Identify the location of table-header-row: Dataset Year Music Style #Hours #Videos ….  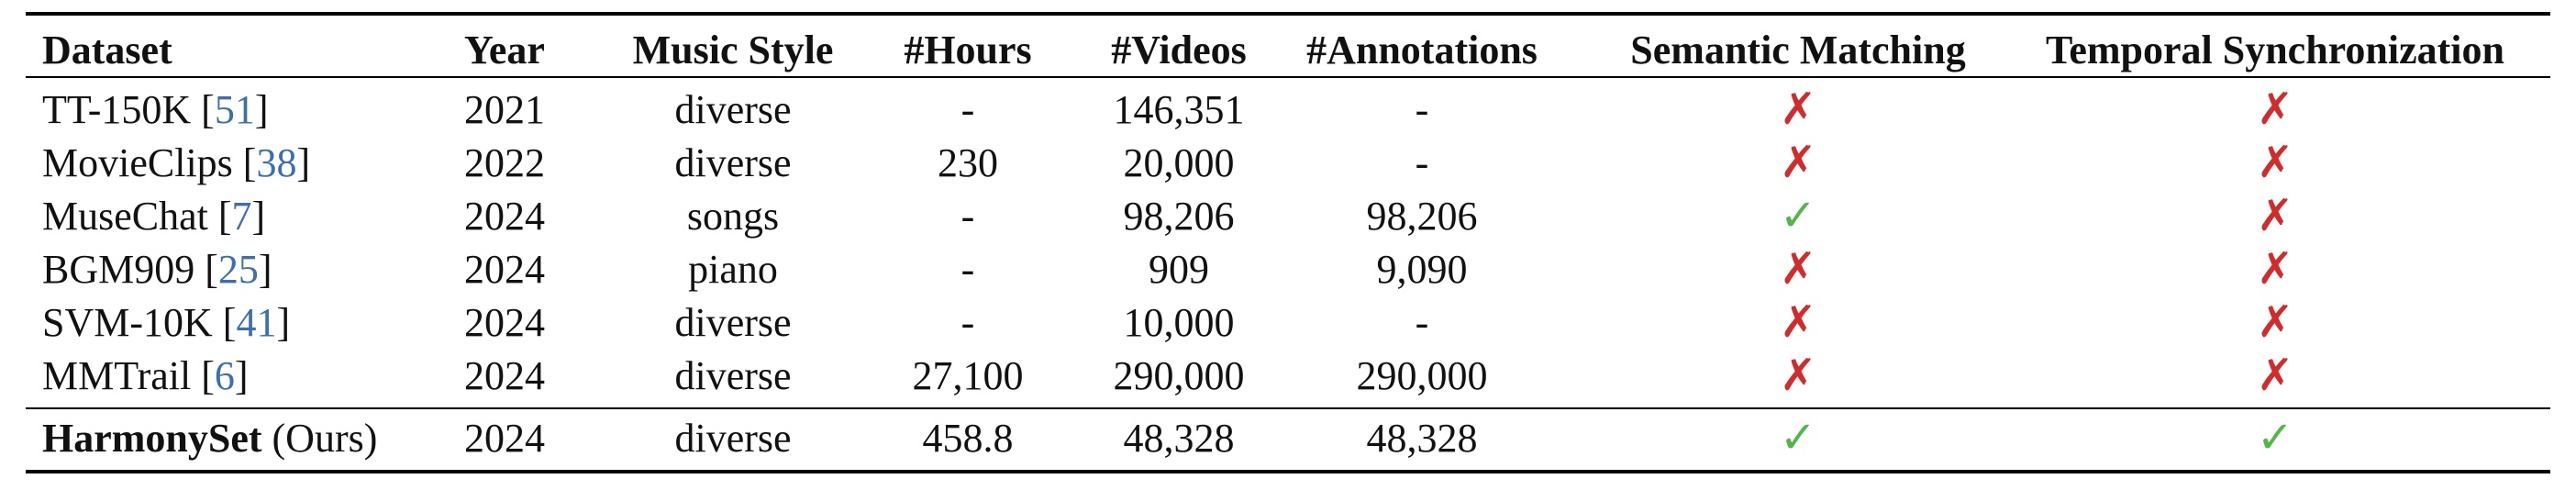
(1288, 50).